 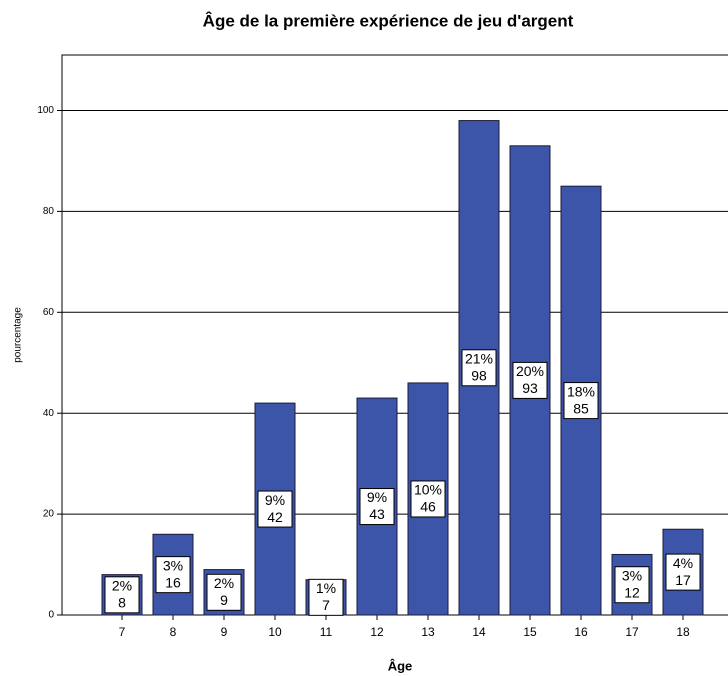 I want to click on value-label: 9, so click(x=224, y=600).